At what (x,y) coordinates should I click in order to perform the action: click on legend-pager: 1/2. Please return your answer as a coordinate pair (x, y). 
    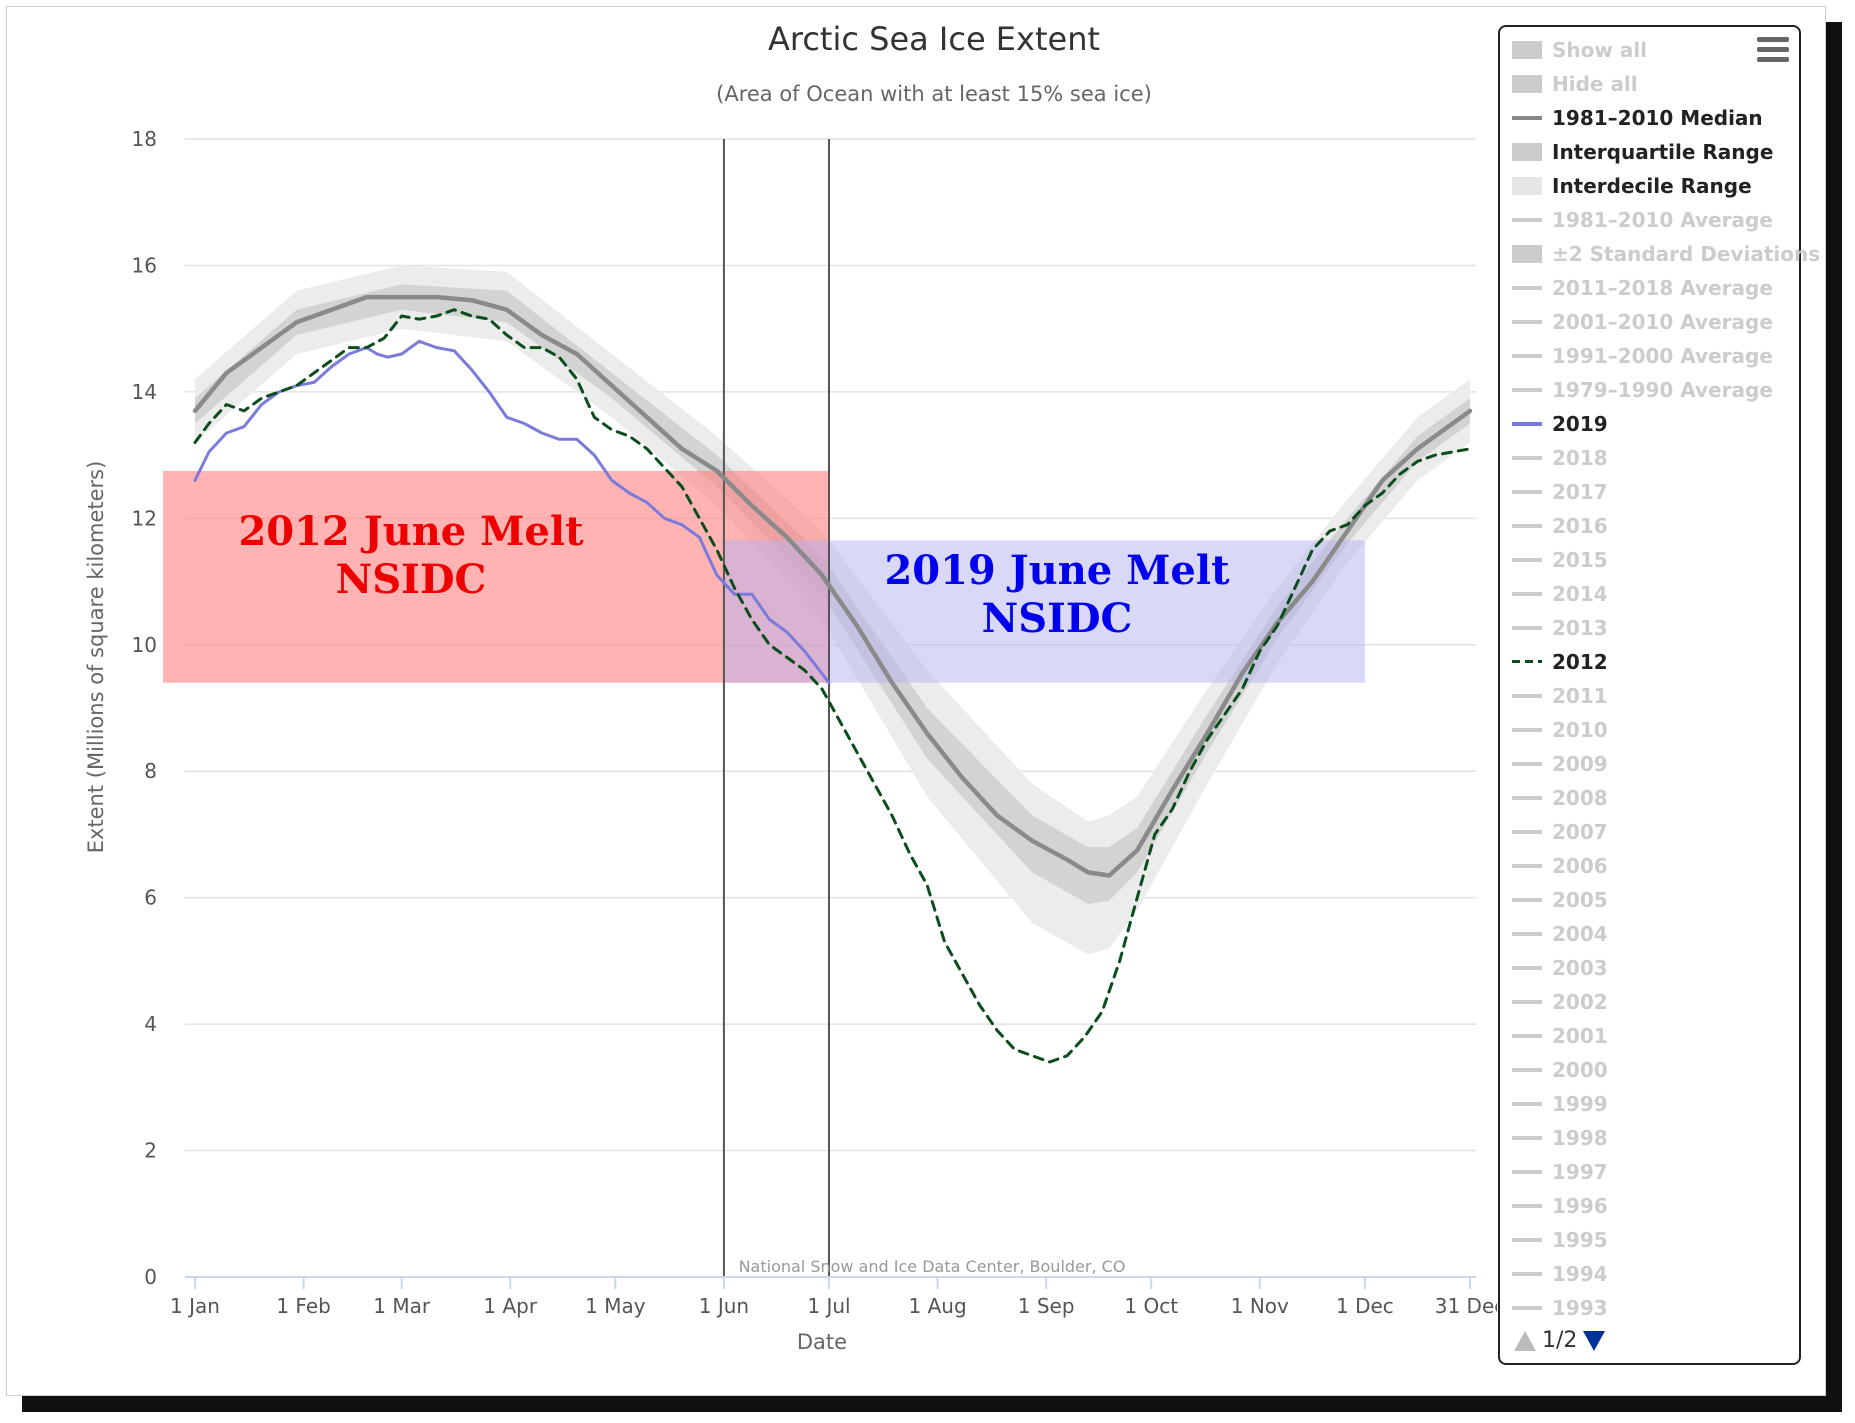
    Looking at the image, I should click on (1560, 1340).